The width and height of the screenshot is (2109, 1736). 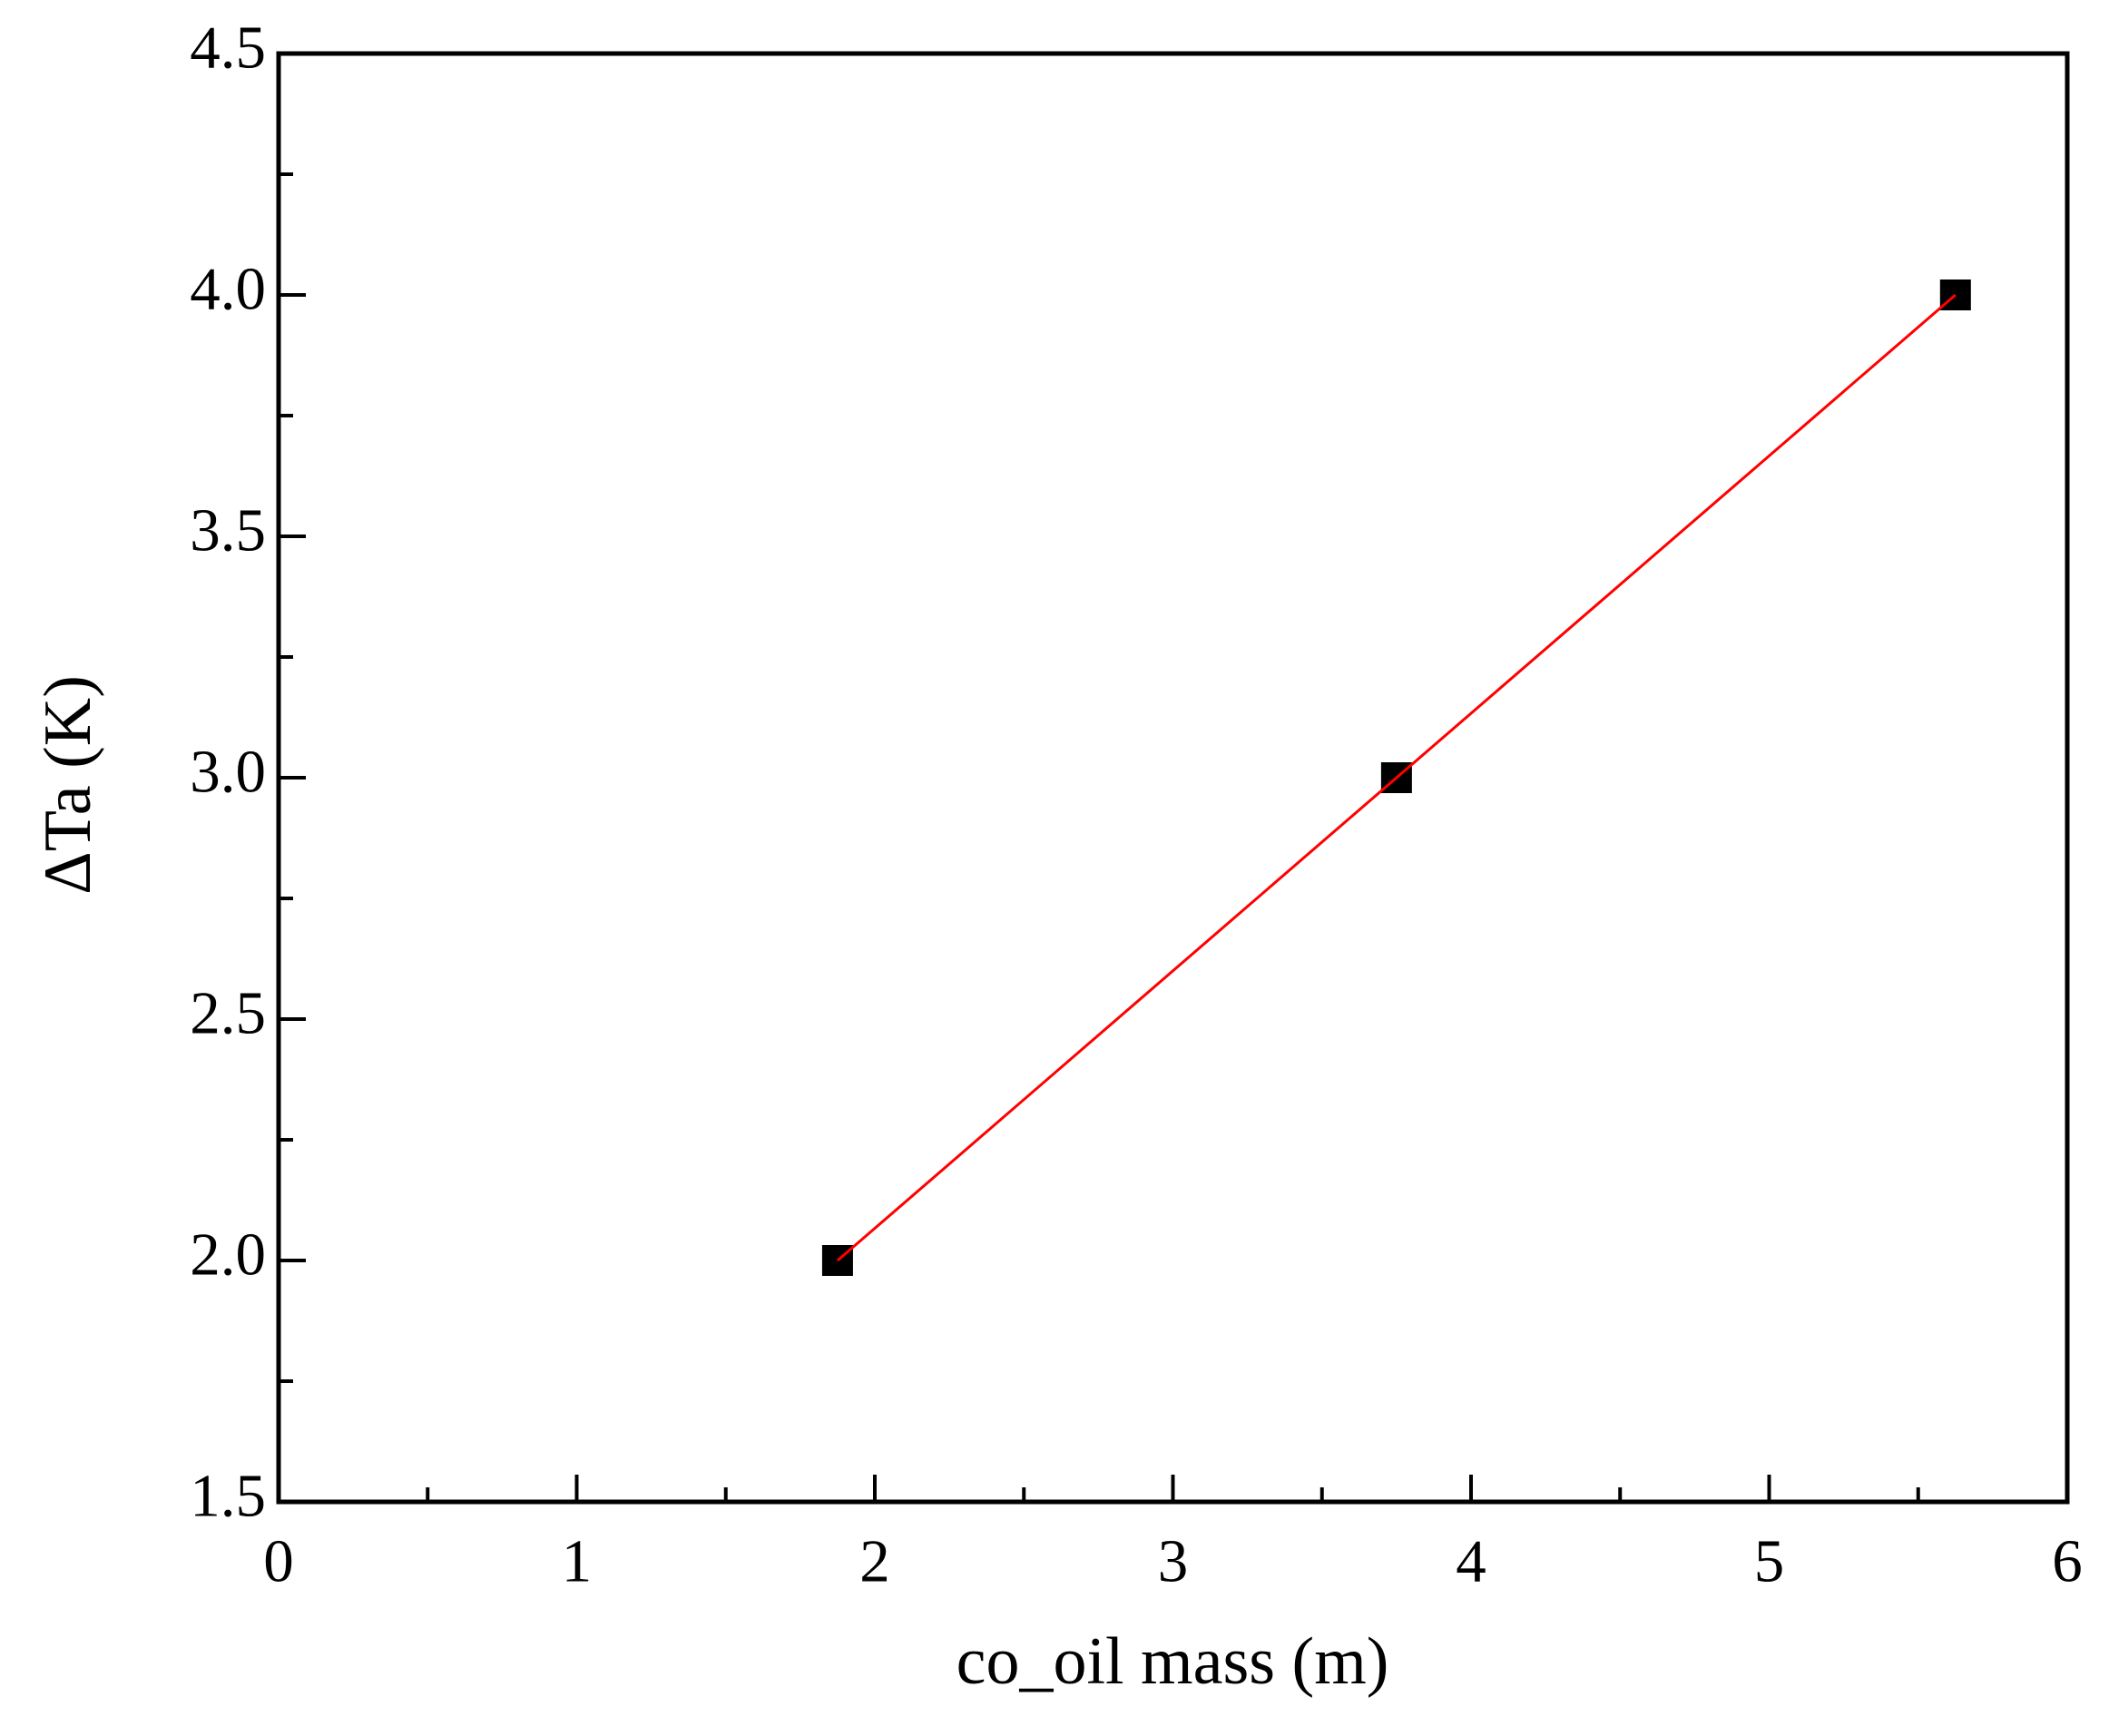 What do you see at coordinates (1173, 1560) in the screenshot?
I see `x-tick-label: 3` at bounding box center [1173, 1560].